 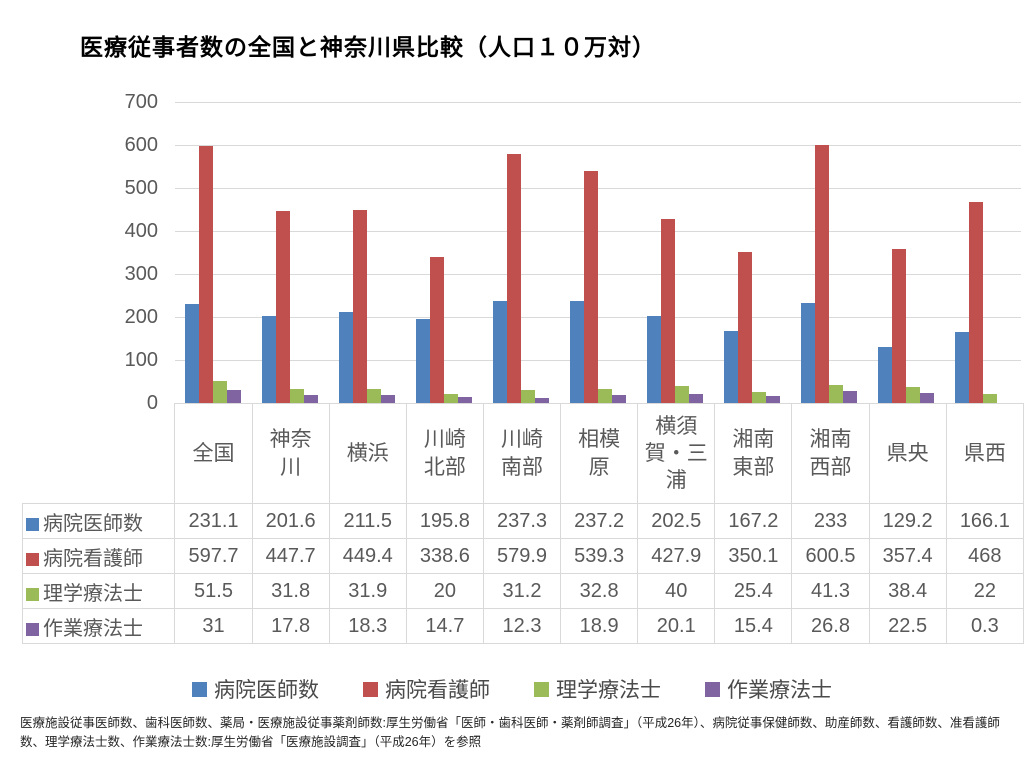 What do you see at coordinates (98, 626) in the screenshot?
I see `series-label: 作業療法士` at bounding box center [98, 626].